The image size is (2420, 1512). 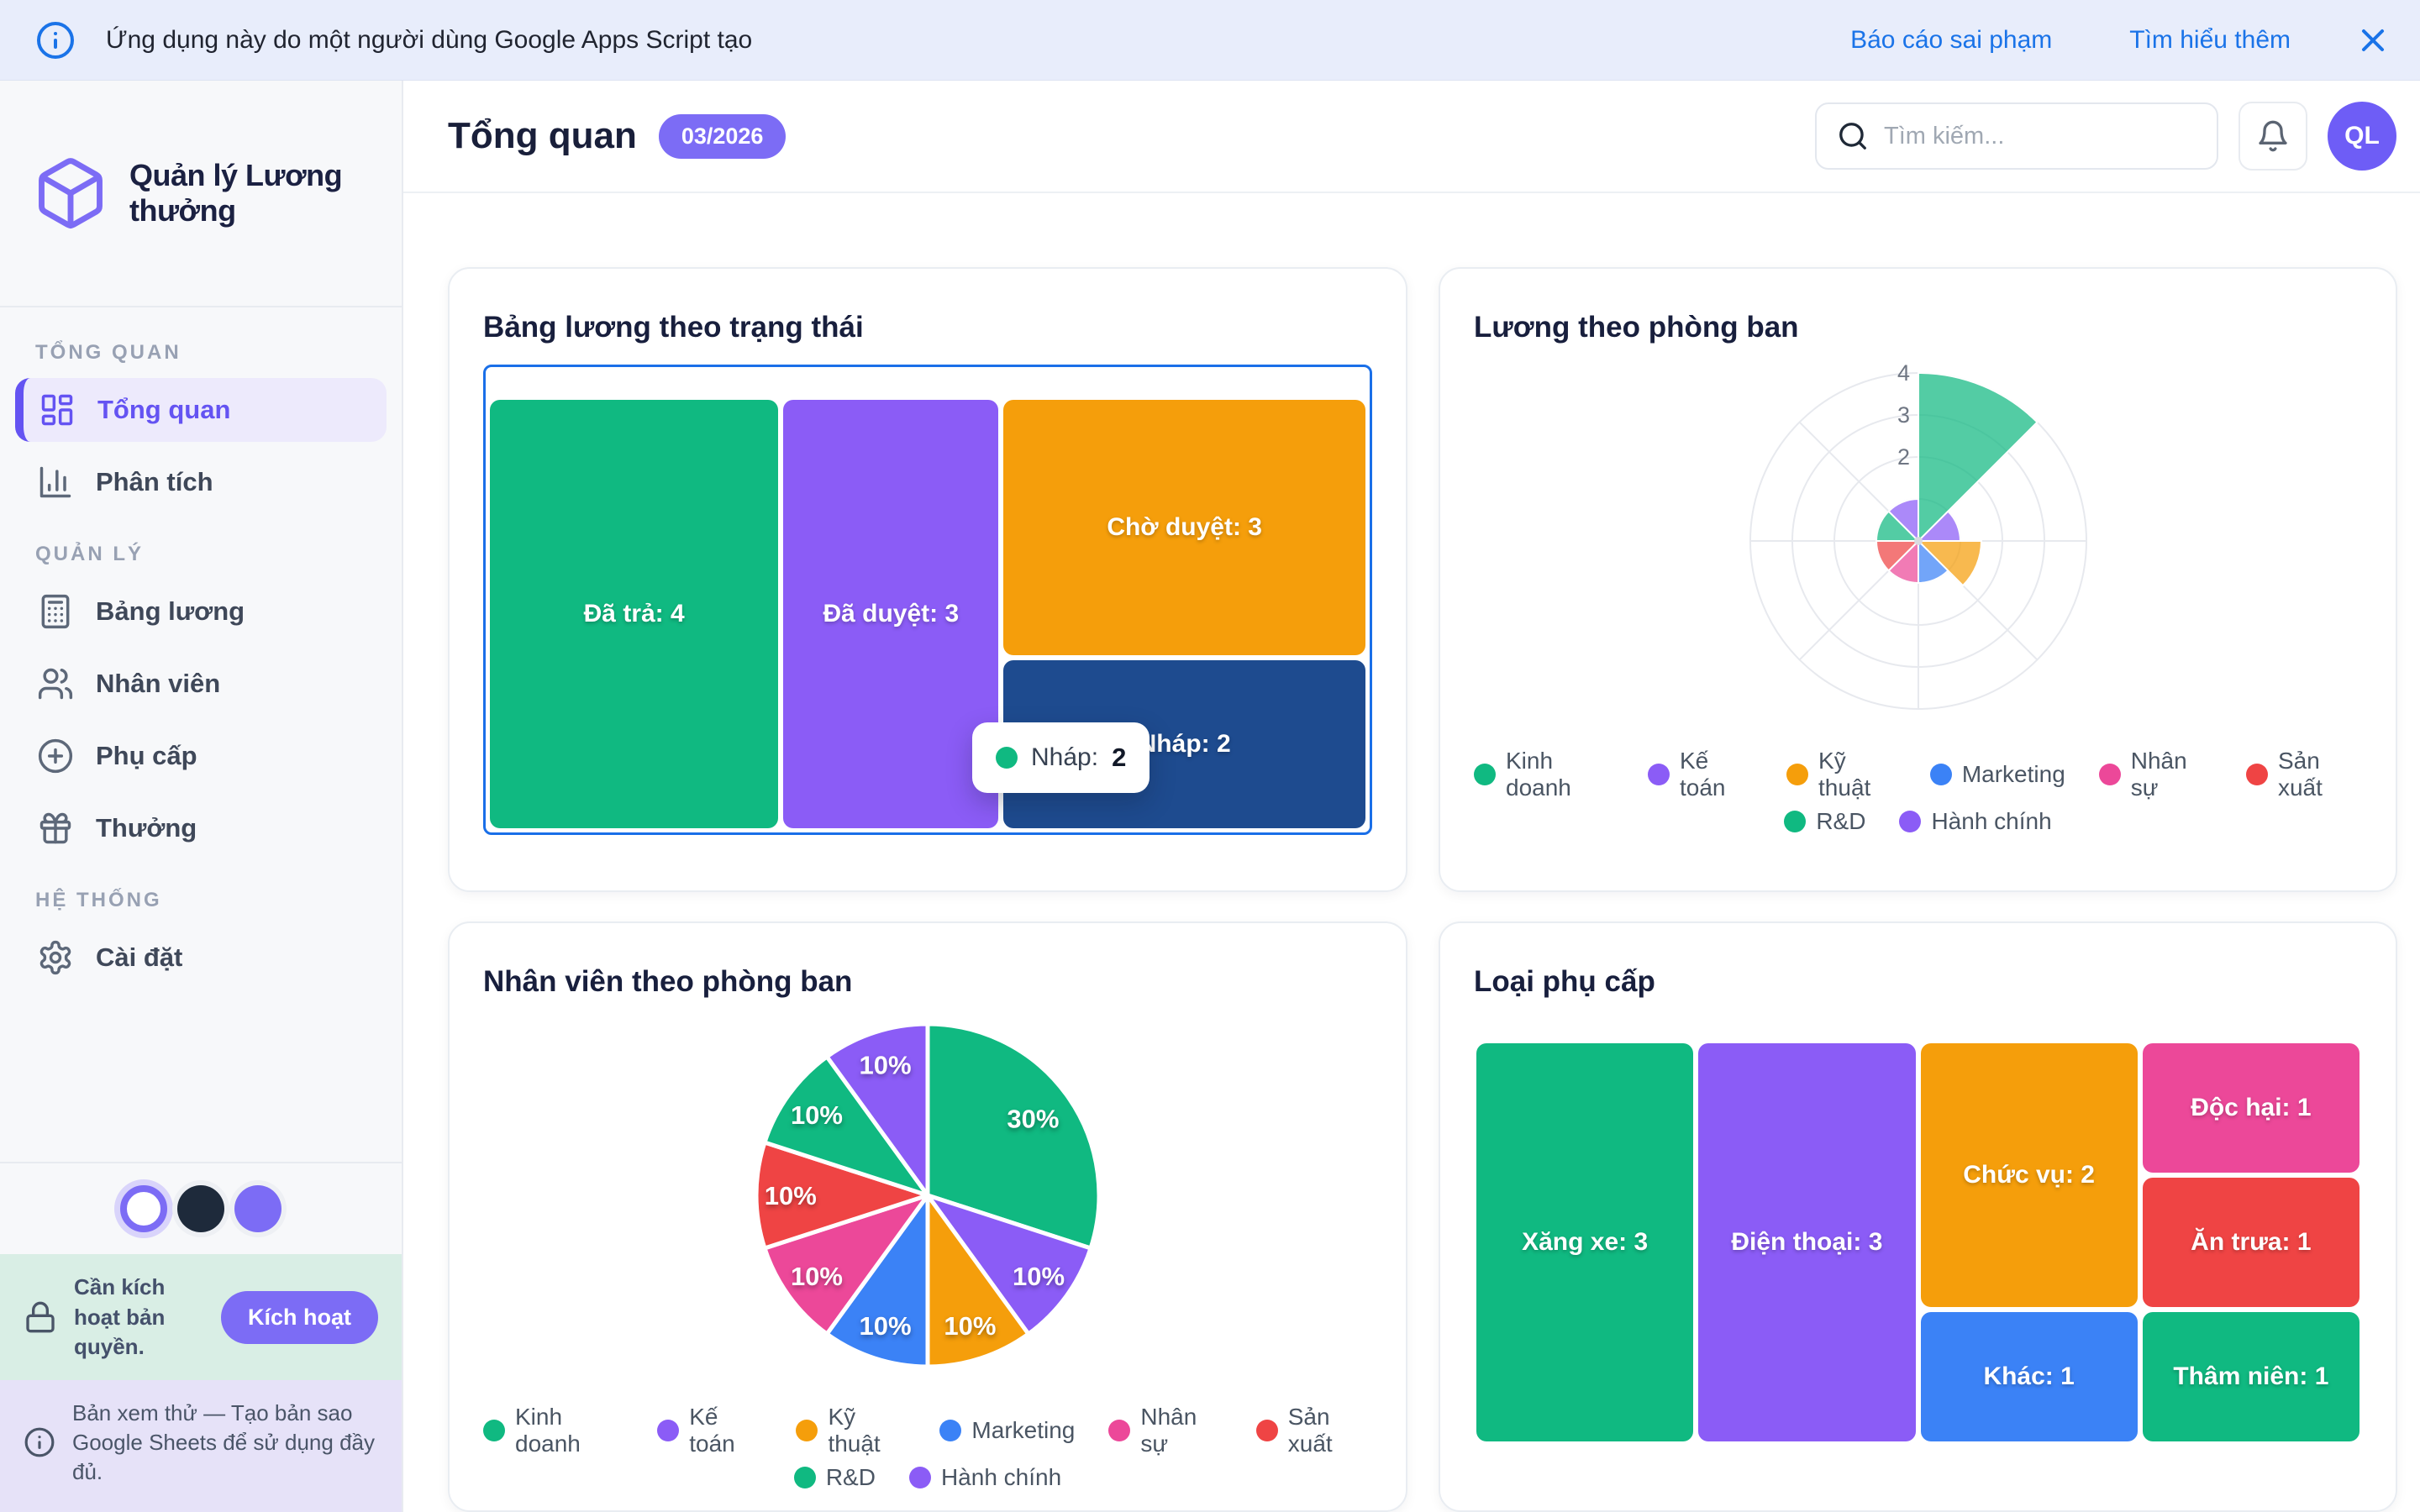 I want to click on sidebar-item-bar-chart: Phân tích, so click(x=201, y=482).